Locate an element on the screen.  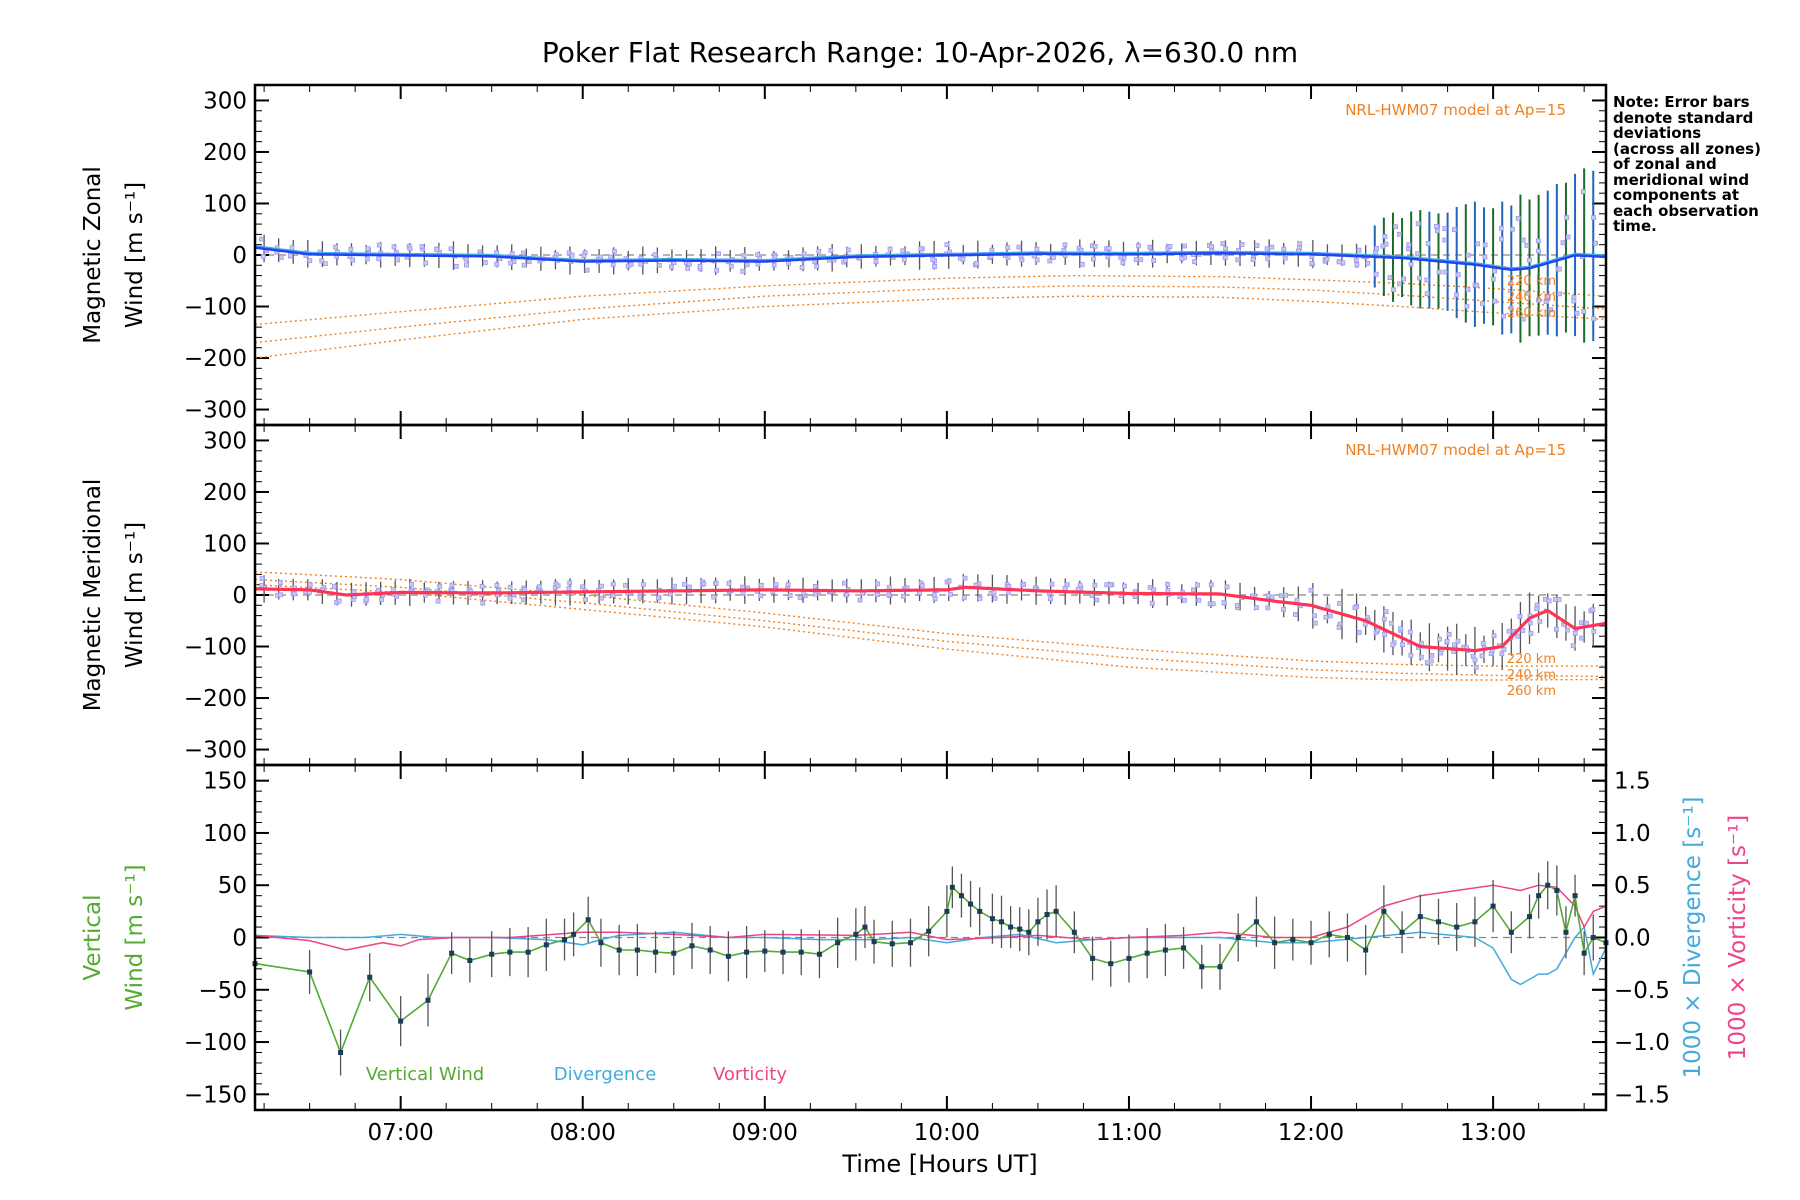
y-tick-label: −300 is located at coordinates (215, 751).